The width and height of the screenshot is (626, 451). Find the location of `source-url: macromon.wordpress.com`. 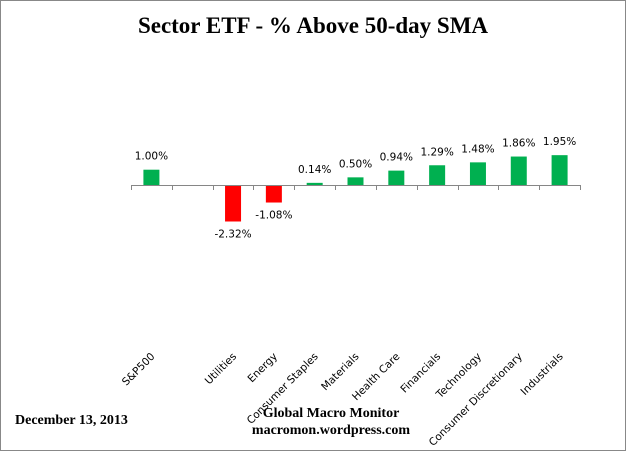

source-url: macromon.wordpress.com is located at coordinates (331, 430).